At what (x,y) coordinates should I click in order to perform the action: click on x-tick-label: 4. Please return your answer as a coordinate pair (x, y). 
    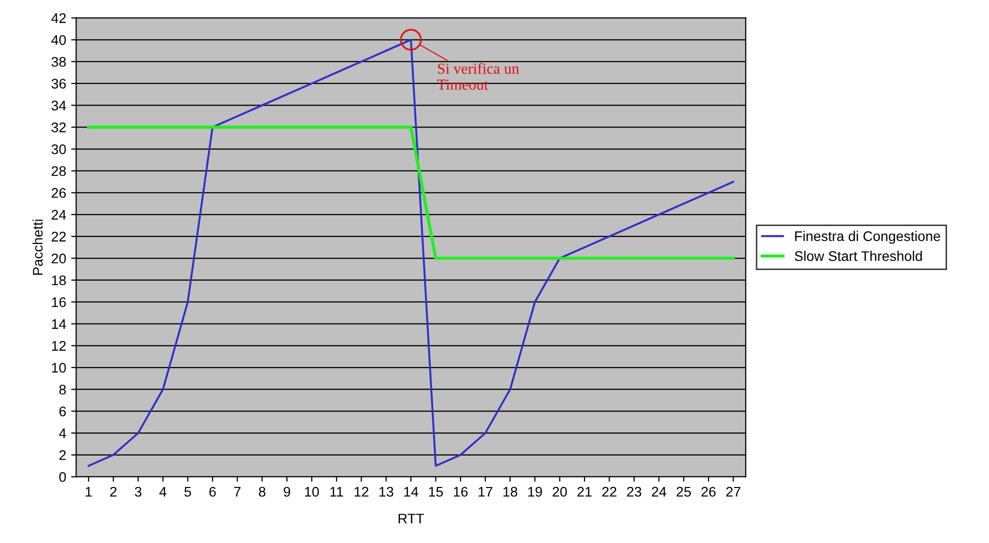
    Looking at the image, I should click on (162, 491).